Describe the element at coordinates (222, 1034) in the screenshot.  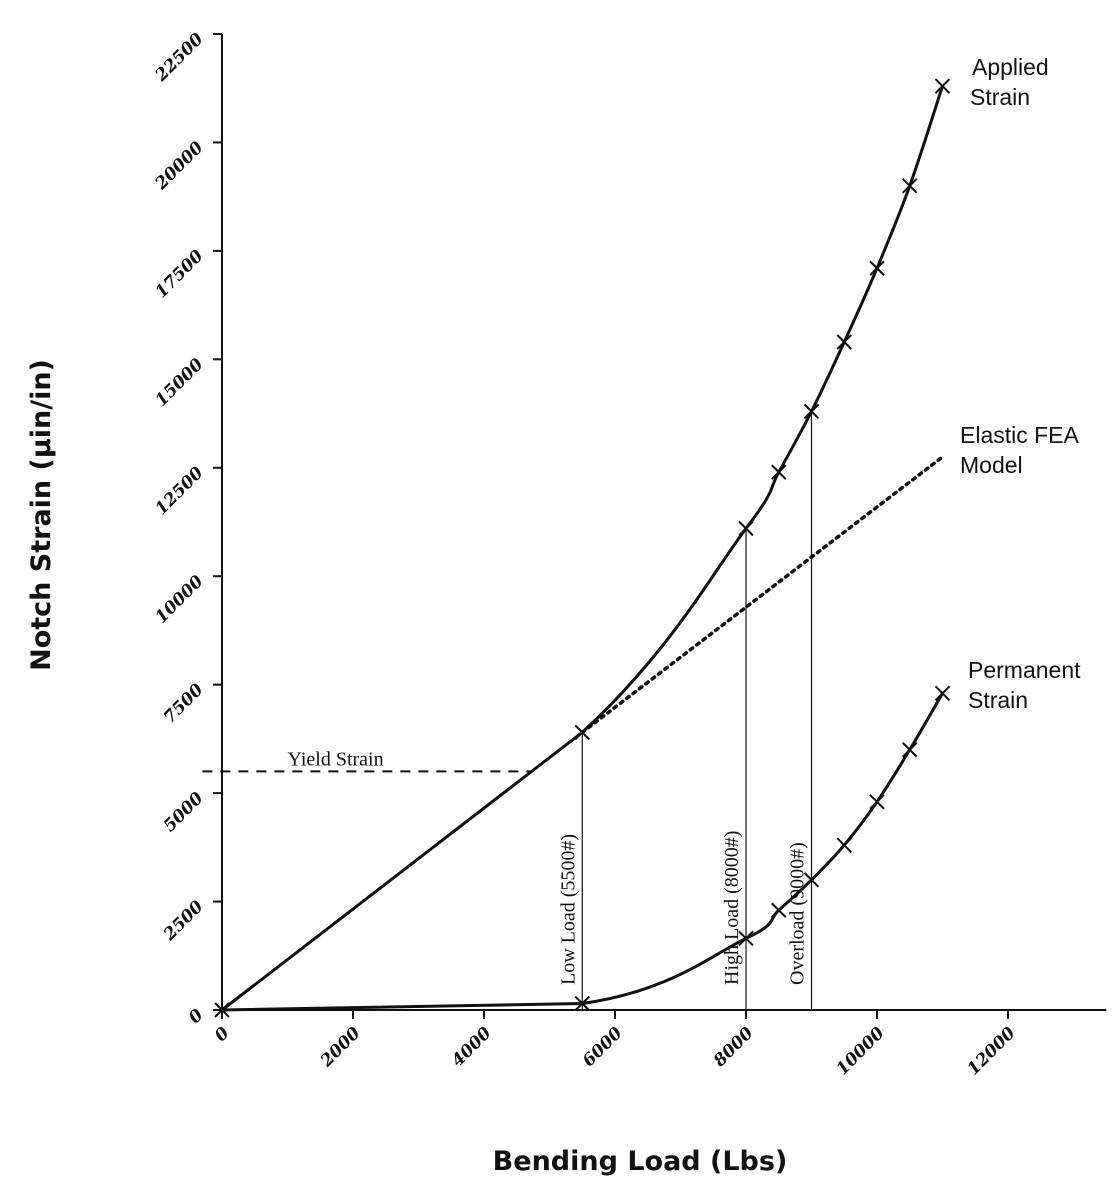
I see `x-tick-label: 0` at that location.